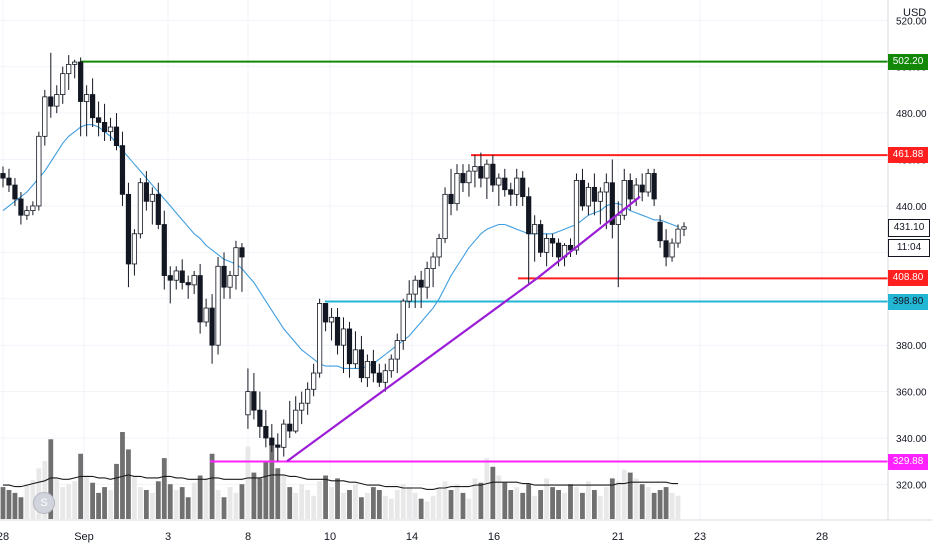 The width and height of the screenshot is (932, 550). I want to click on time-axis: 28 Sep 3 8 10 14 16 21 23 28, so click(414, 537).